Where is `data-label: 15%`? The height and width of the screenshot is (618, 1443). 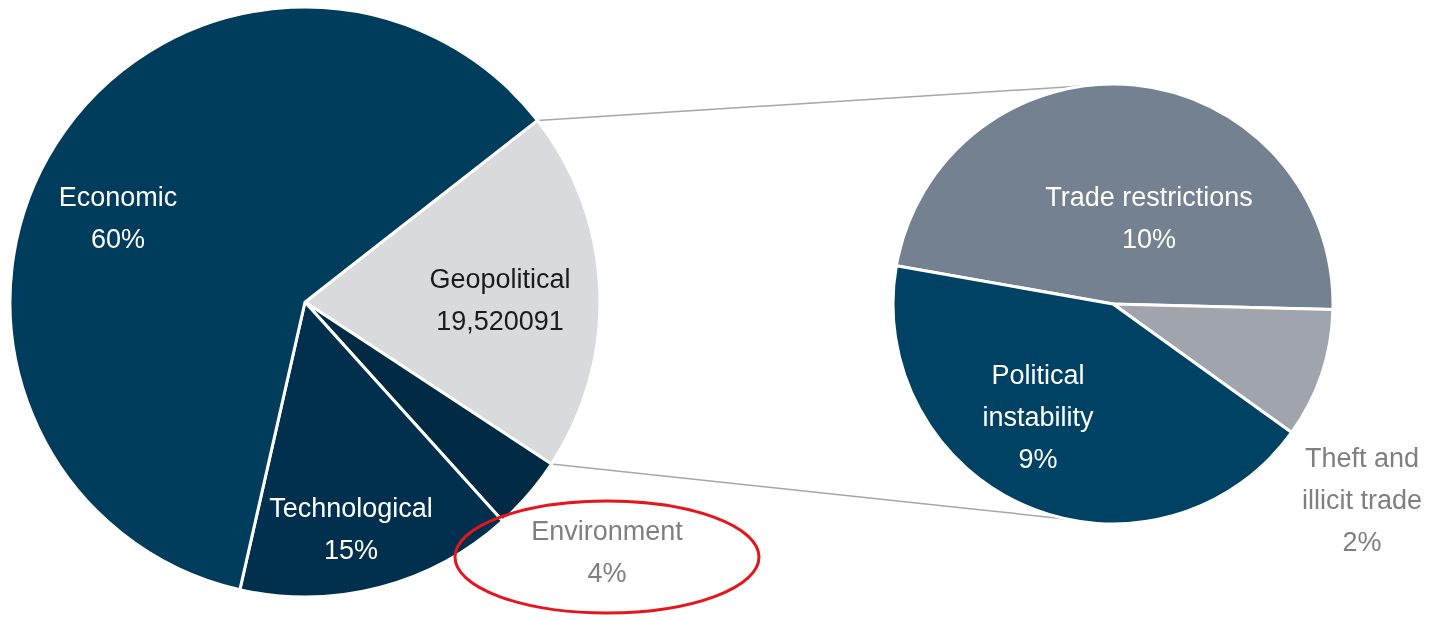 data-label: 15% is located at coordinates (351, 550).